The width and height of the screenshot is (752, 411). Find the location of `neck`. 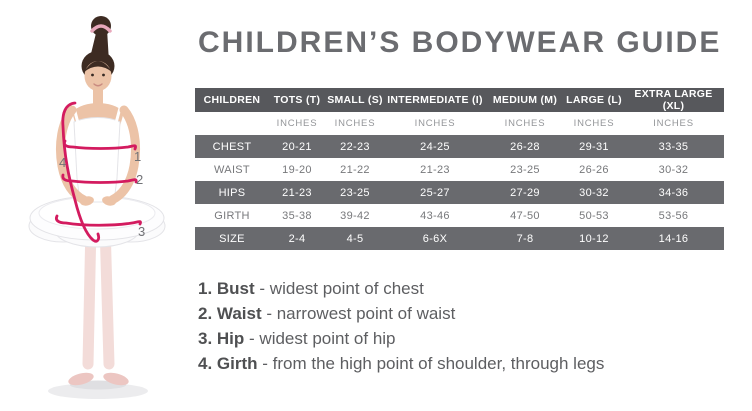

neck is located at coordinates (98, 95).